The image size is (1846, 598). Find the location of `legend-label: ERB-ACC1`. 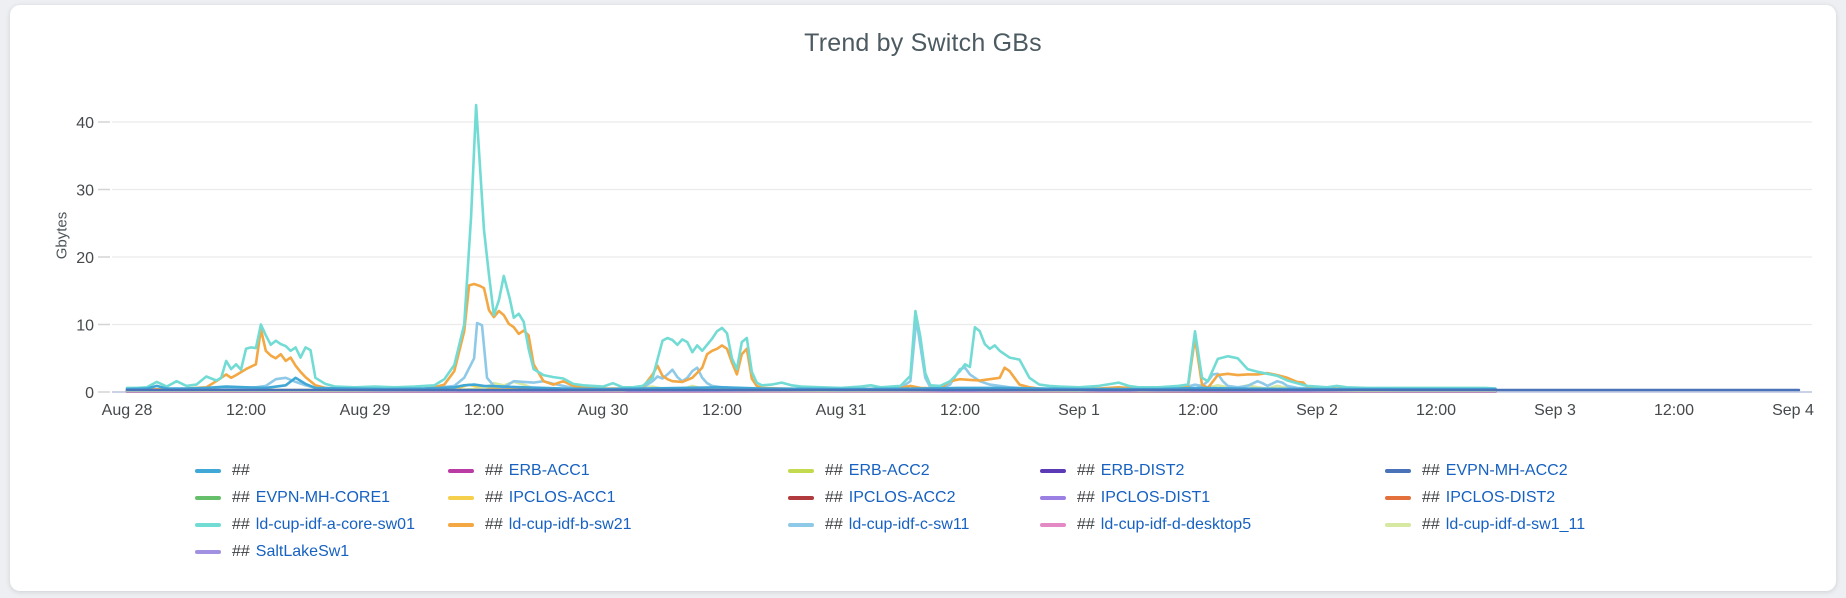

legend-label: ERB-ACC1 is located at coordinates (549, 470).